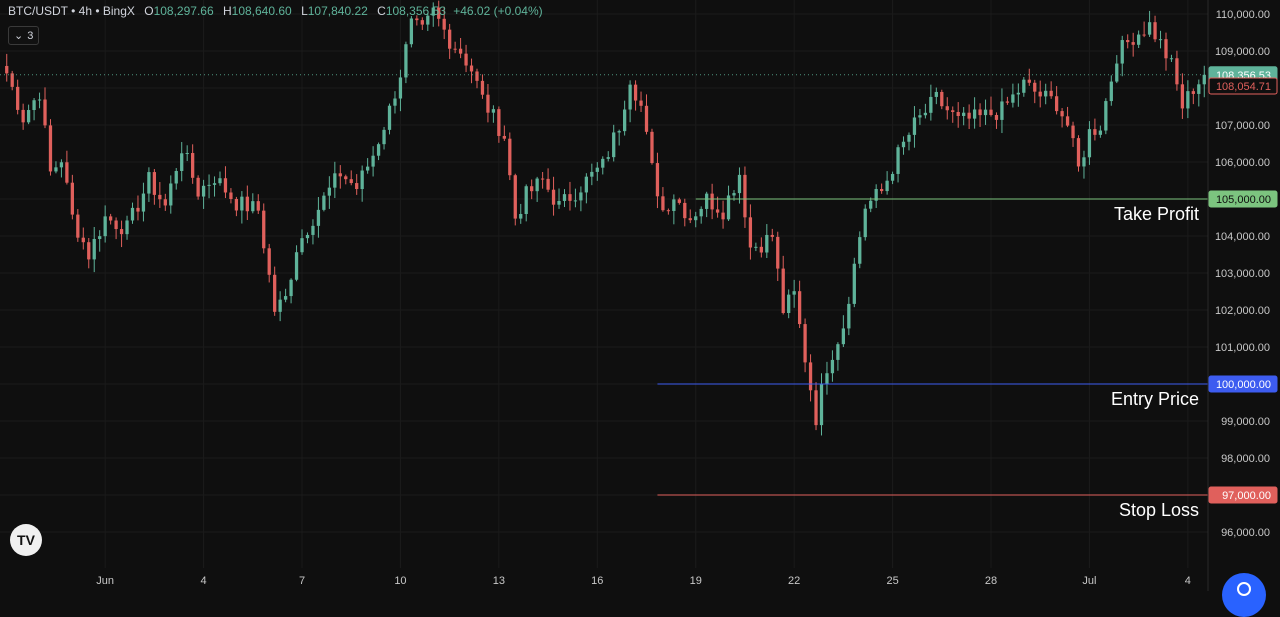 The image size is (1280, 617). What do you see at coordinates (1244, 595) in the screenshot?
I see `search-icon` at bounding box center [1244, 595].